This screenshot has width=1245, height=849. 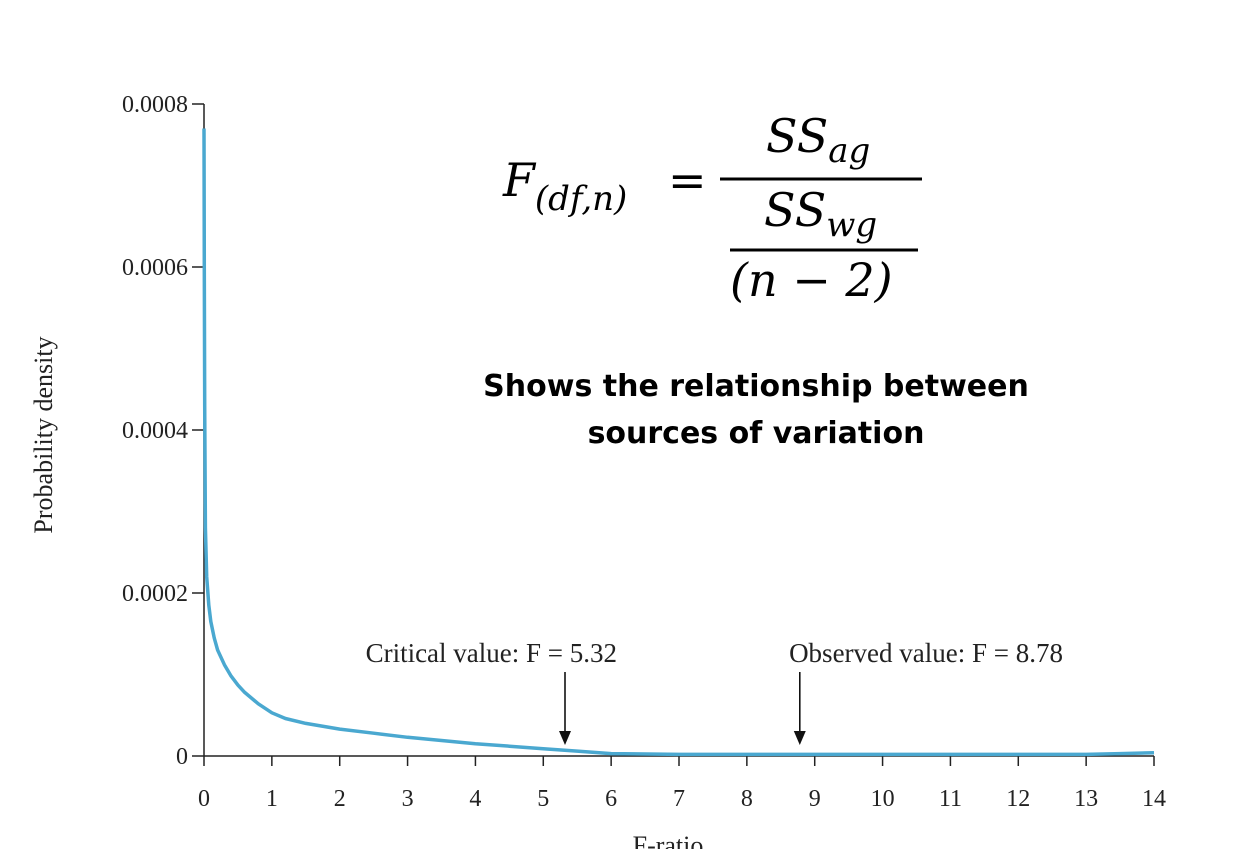 I want to click on x-tick-label: 7, so click(x=679, y=799).